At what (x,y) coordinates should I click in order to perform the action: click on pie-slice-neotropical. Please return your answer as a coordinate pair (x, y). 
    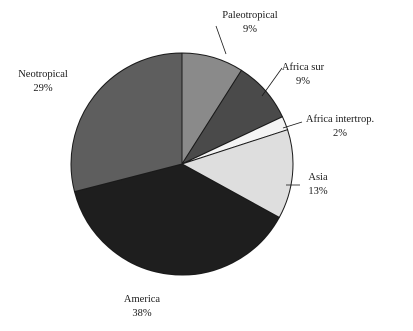
    Looking at the image, I should click on (126, 122).